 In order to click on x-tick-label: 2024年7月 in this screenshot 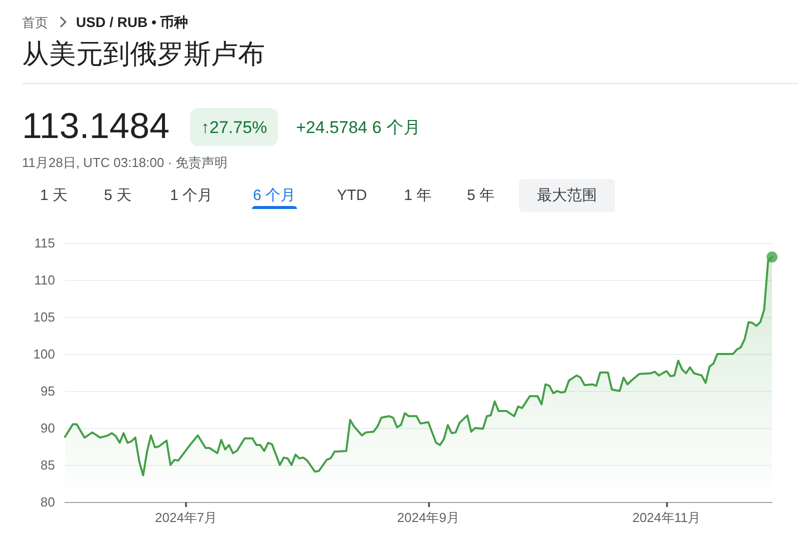, I will do `click(186, 517)`.